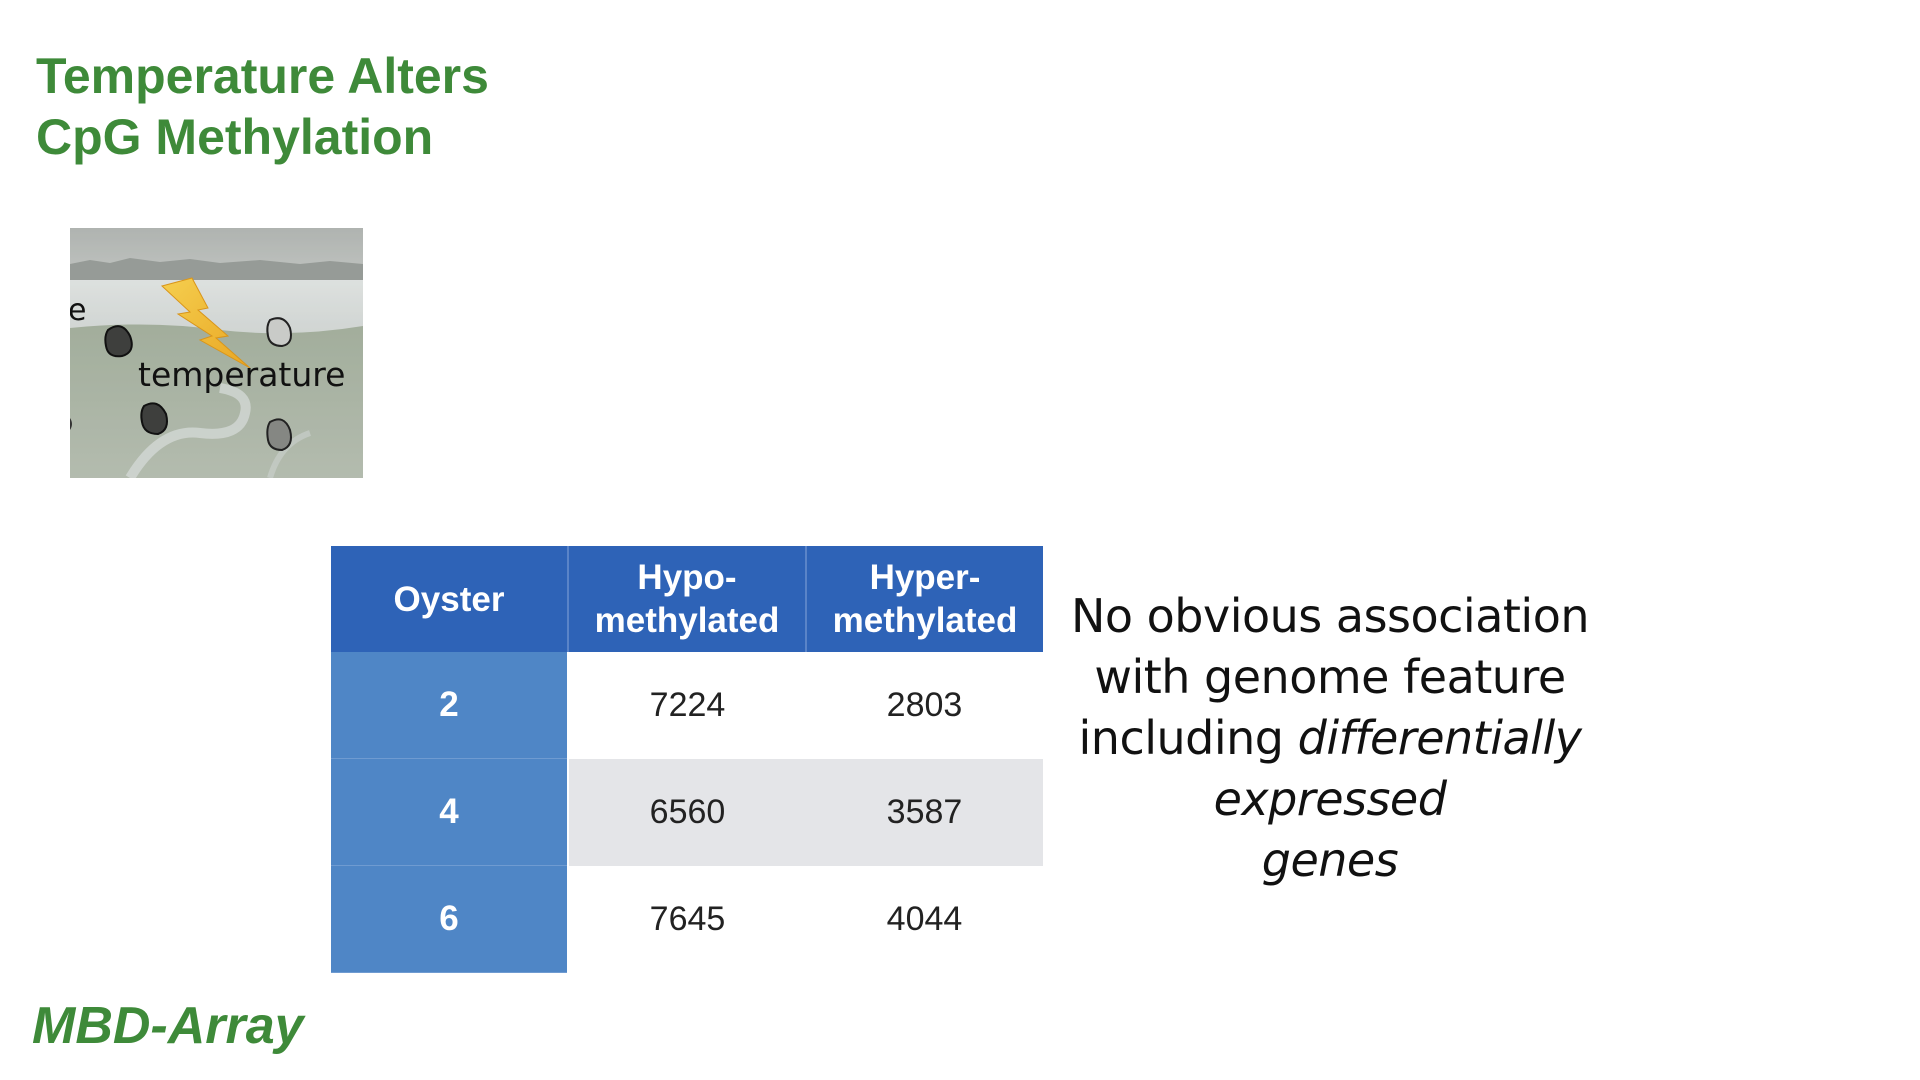 The image size is (1920, 1080). I want to click on note-line-4: expressed, so click(1330, 799).